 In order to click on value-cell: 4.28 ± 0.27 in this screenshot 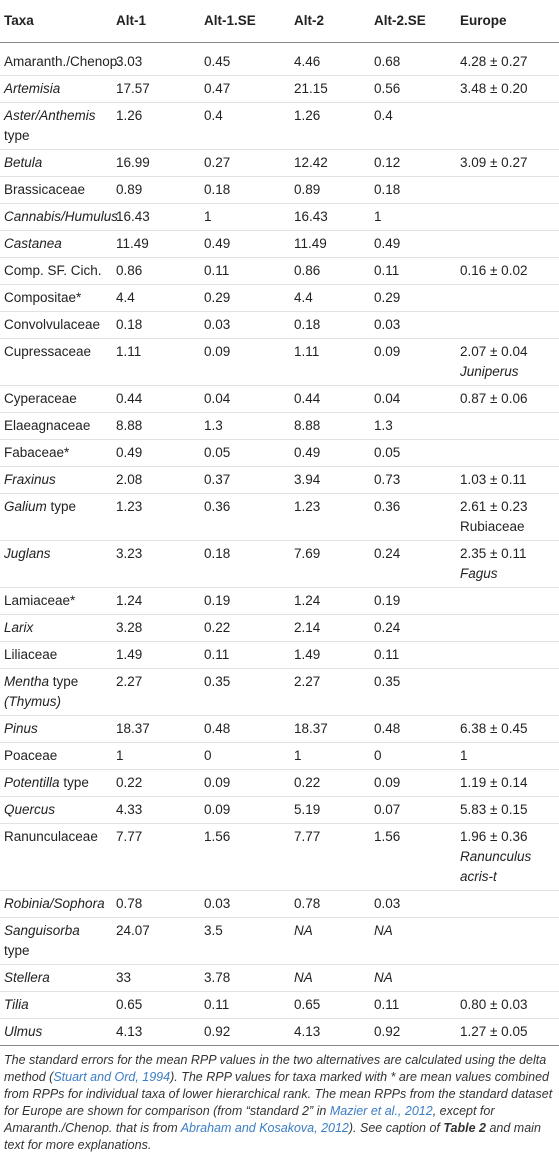, I will do `click(507, 59)`.